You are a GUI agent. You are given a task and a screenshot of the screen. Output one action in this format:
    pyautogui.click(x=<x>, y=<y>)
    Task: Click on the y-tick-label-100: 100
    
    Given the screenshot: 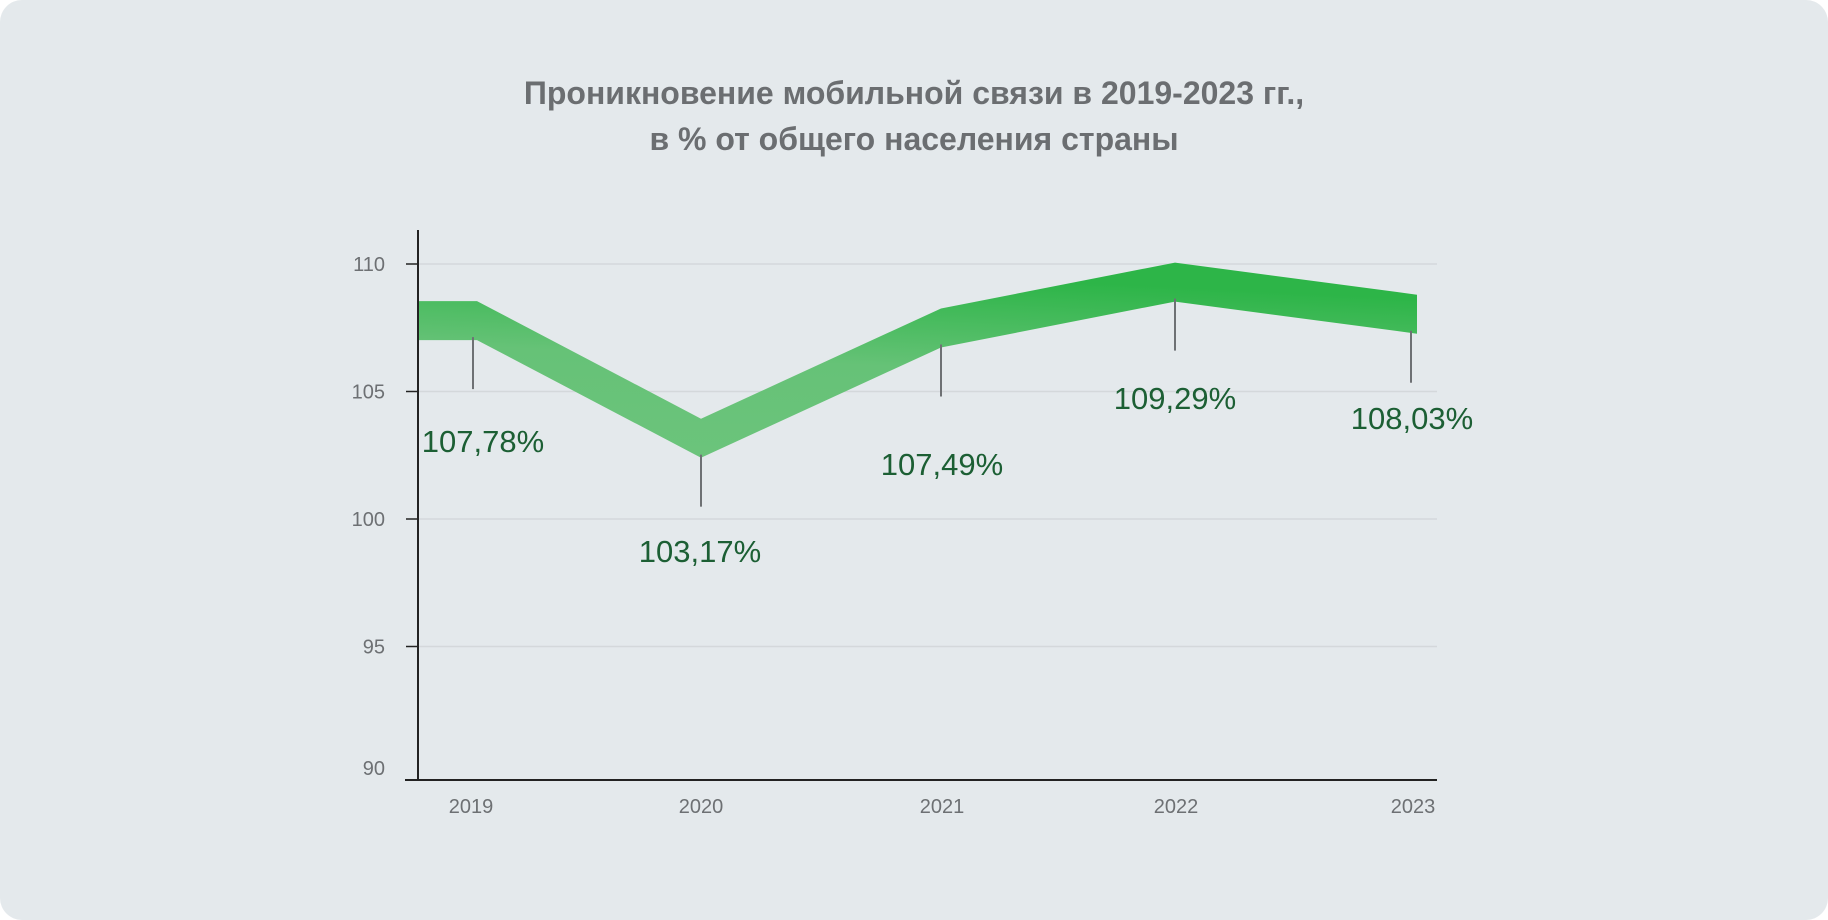 What is the action you would take?
    pyautogui.click(x=368, y=520)
    